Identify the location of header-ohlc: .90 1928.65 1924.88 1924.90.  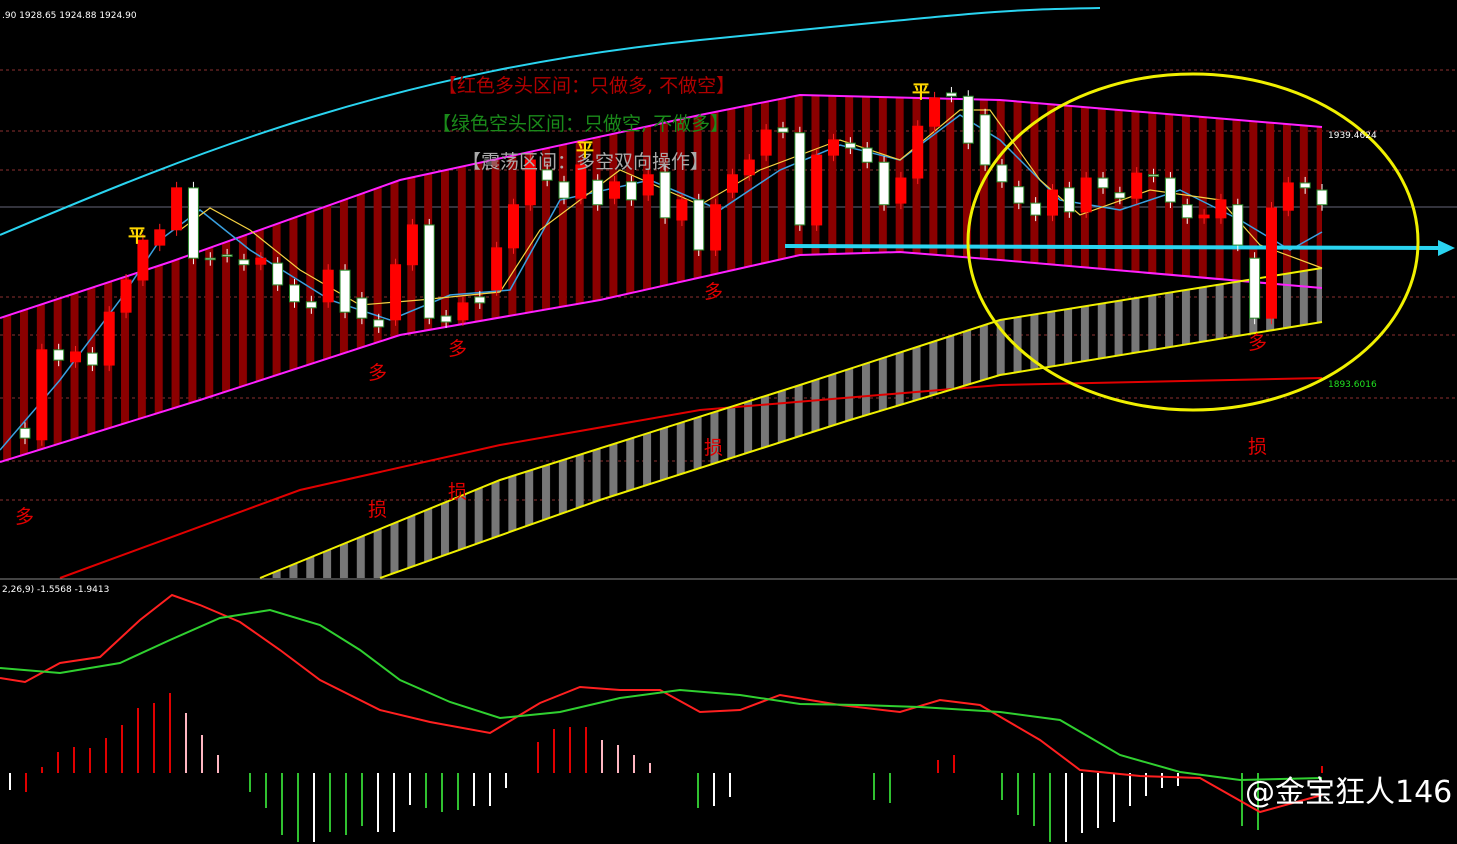
(69, 16).